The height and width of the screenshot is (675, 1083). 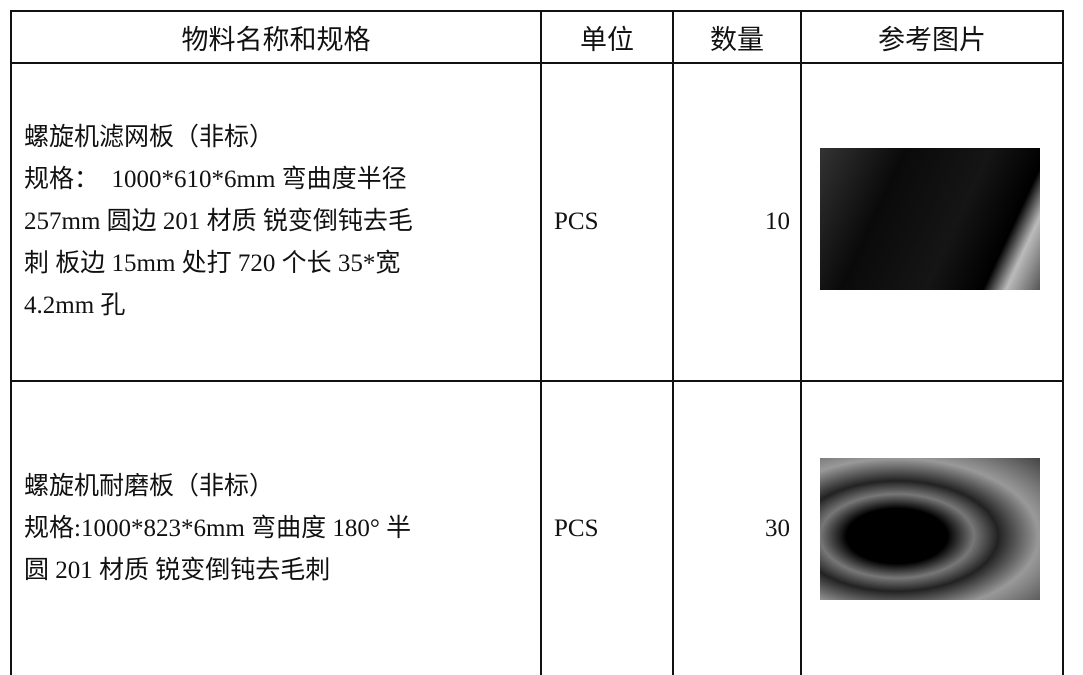 I want to click on spec-line: 规格:1000*823*6mm 弯曲度 180° 半, so click(x=218, y=528).